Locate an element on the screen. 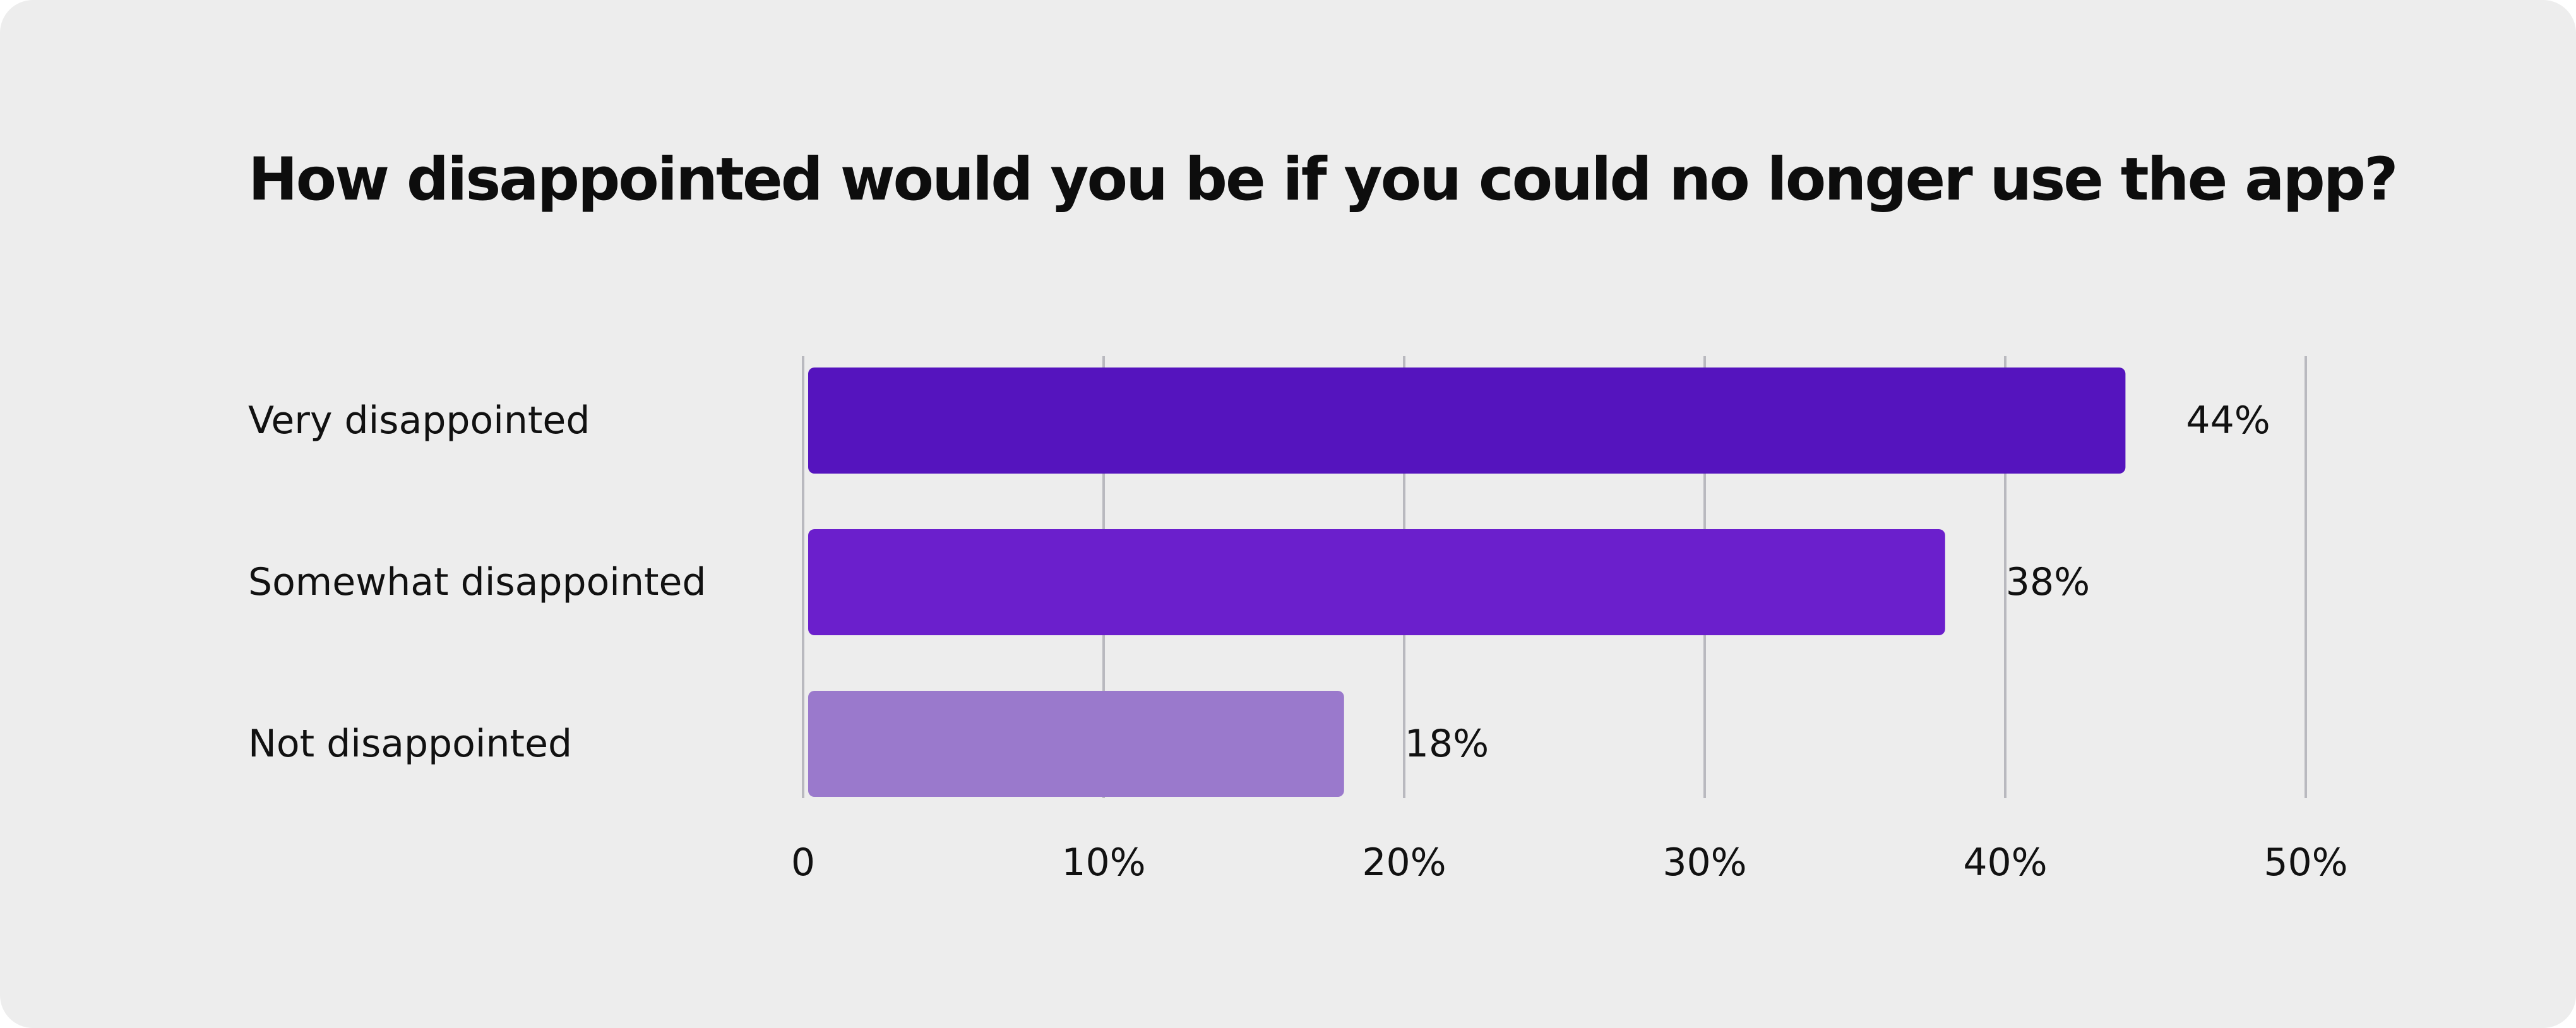  x-tick-label: 50% is located at coordinates (2305, 862).